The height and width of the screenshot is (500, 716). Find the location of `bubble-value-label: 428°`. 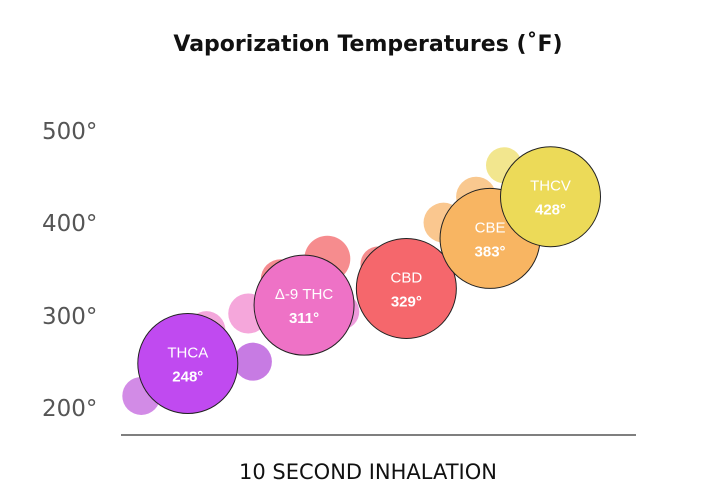

bubble-value-label: 428° is located at coordinates (550, 210).